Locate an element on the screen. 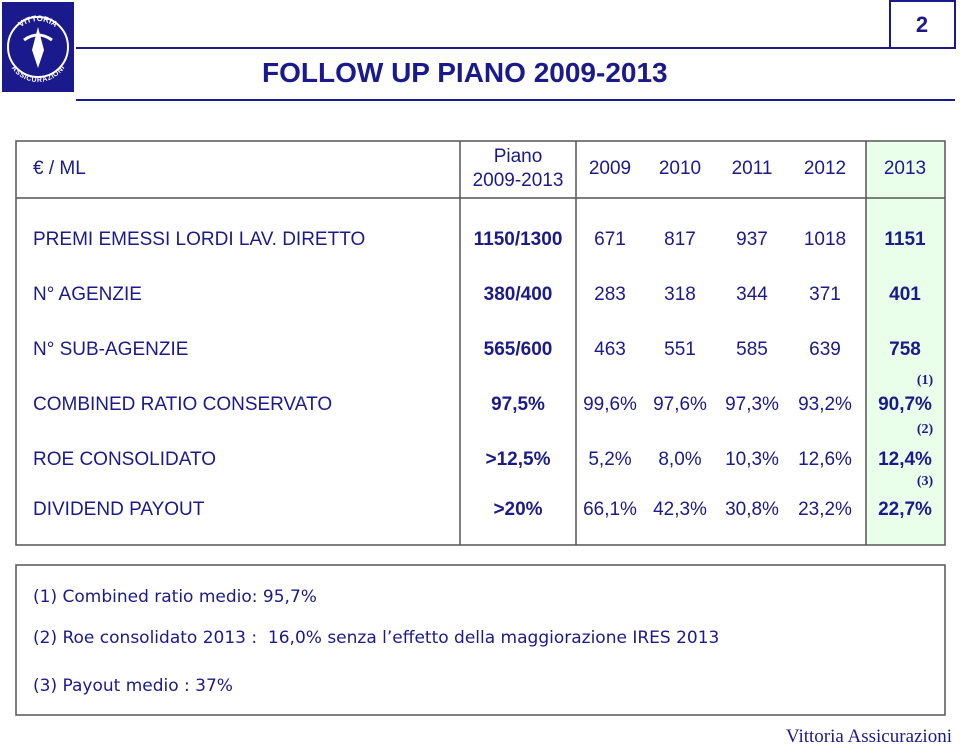  cell: 12,6% is located at coordinates (825, 459).